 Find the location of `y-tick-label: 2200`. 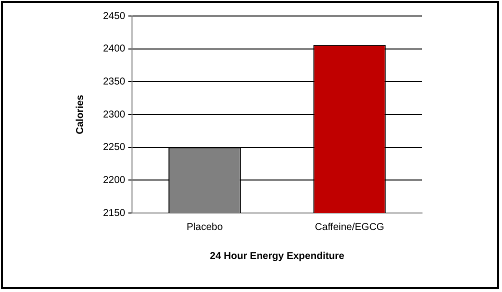

y-tick-label: 2200 is located at coordinates (114, 180).